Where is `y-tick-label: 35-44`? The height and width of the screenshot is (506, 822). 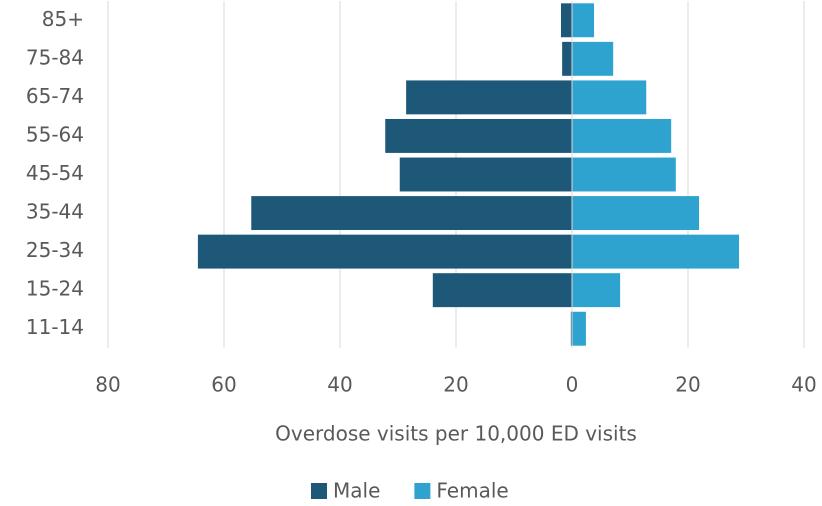 y-tick-label: 35-44 is located at coordinates (55, 212).